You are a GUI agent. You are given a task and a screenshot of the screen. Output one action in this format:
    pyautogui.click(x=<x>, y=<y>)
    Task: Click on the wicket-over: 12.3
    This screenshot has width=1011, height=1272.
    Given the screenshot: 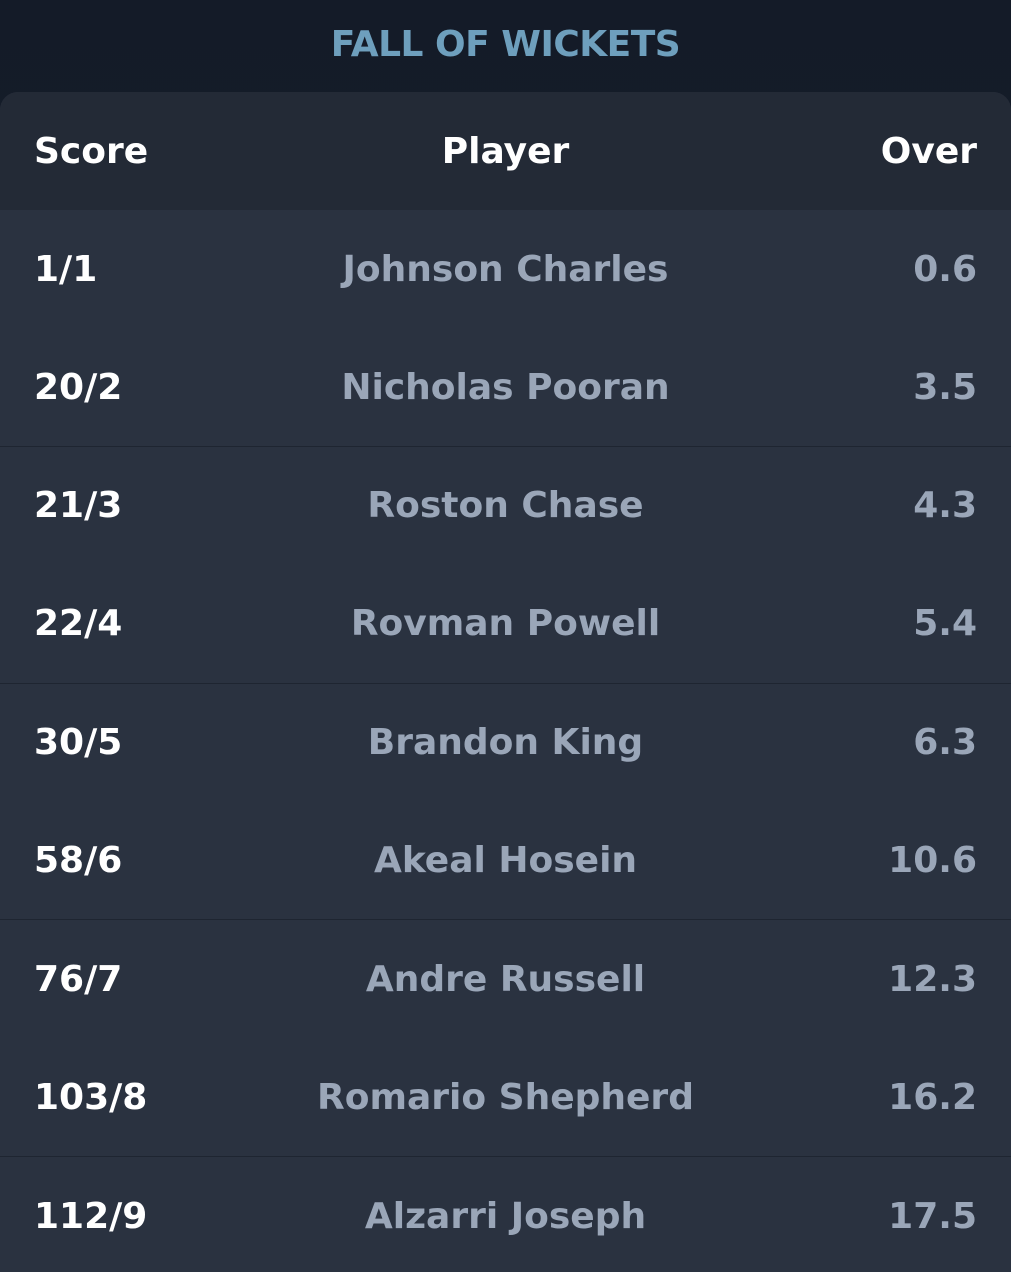 What is the action you would take?
    pyautogui.click(x=932, y=980)
    